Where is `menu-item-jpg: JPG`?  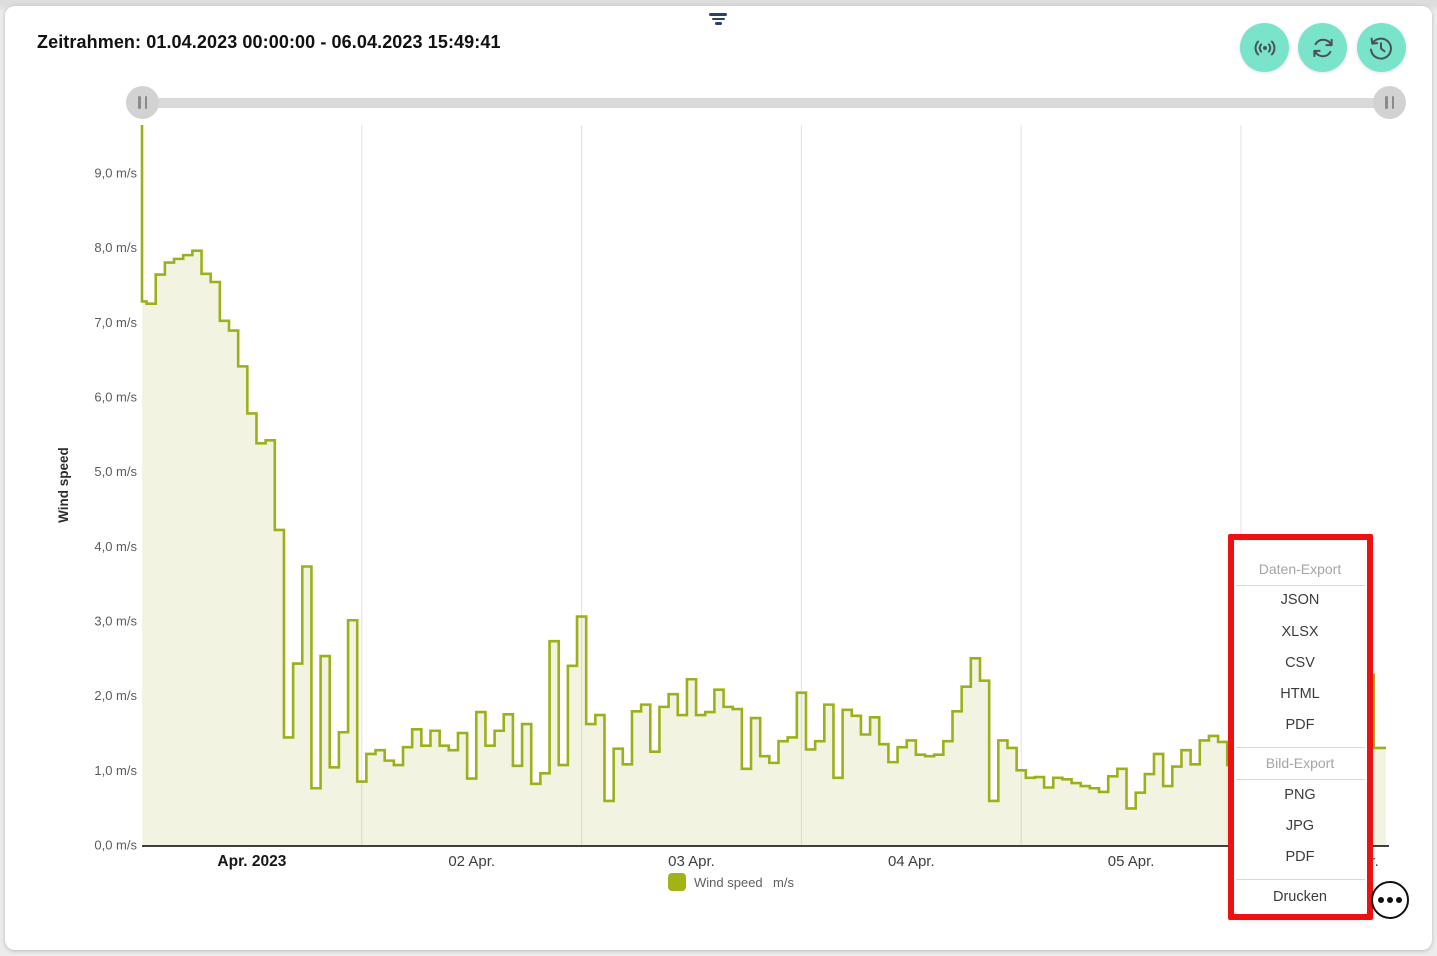 menu-item-jpg: JPG is located at coordinates (1300, 826).